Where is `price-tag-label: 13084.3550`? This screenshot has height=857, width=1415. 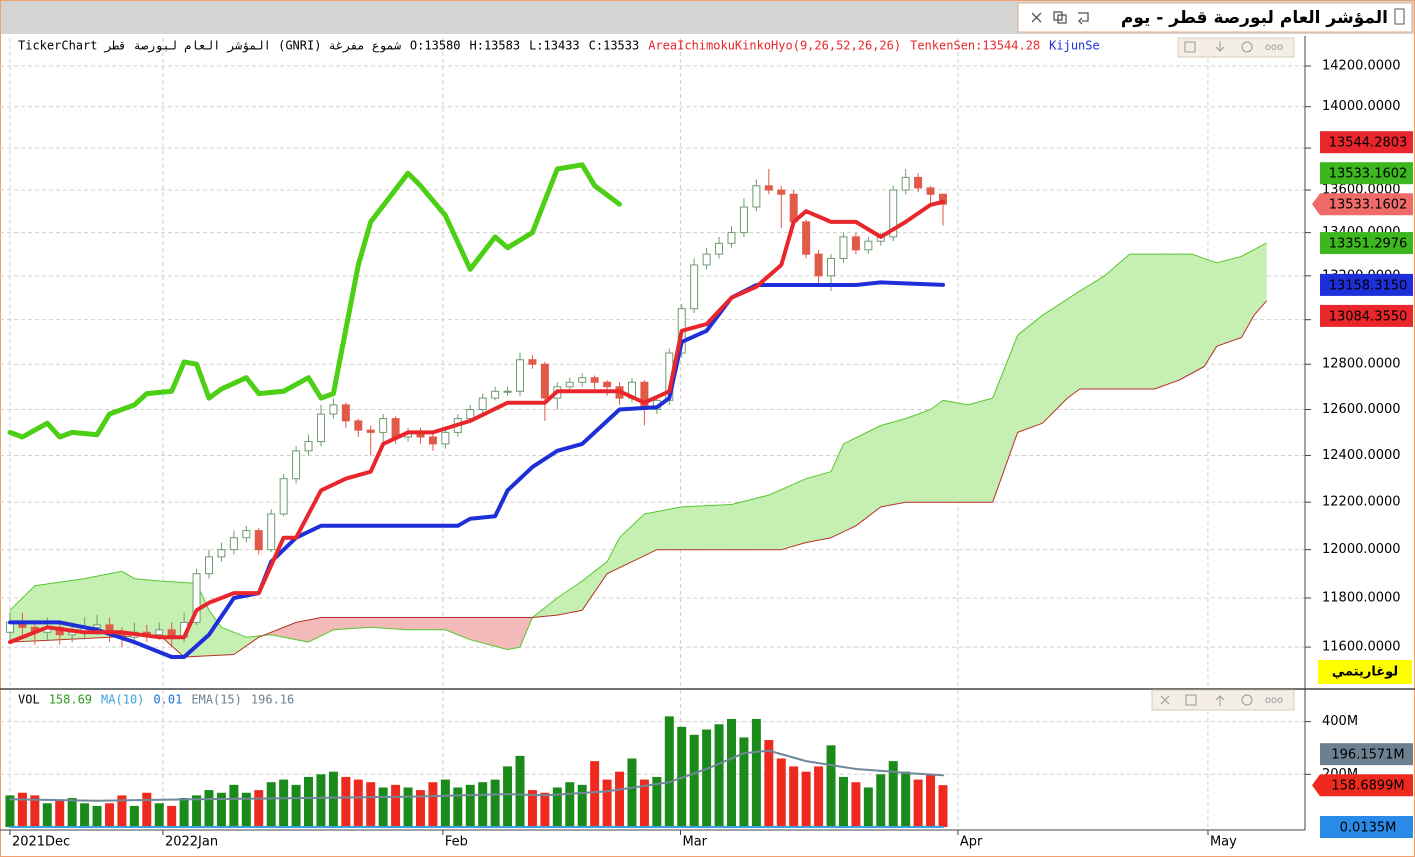
price-tag-label: 13084.3550 is located at coordinates (1368, 316).